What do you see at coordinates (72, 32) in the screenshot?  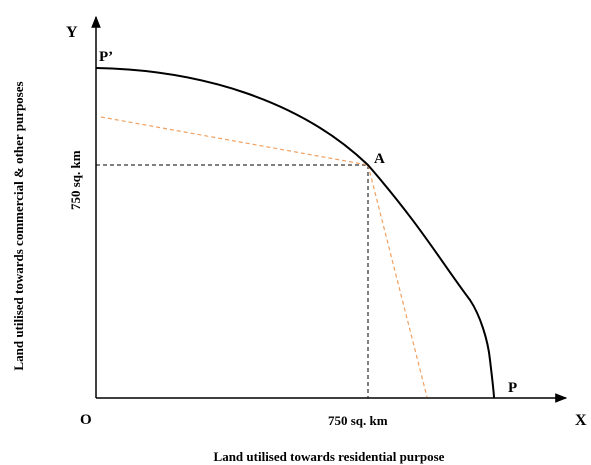 I see `y-axis-letter: Y` at bounding box center [72, 32].